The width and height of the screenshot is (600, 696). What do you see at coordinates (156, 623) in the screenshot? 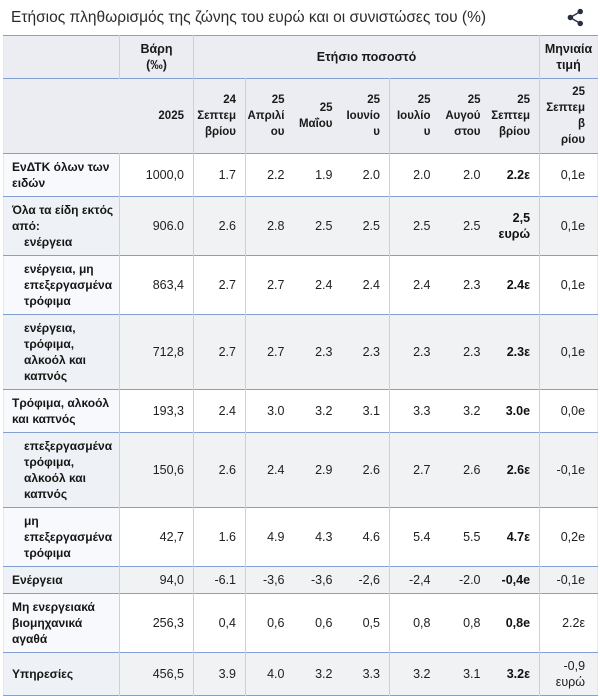
I see `weight-value: 256,3` at bounding box center [156, 623].